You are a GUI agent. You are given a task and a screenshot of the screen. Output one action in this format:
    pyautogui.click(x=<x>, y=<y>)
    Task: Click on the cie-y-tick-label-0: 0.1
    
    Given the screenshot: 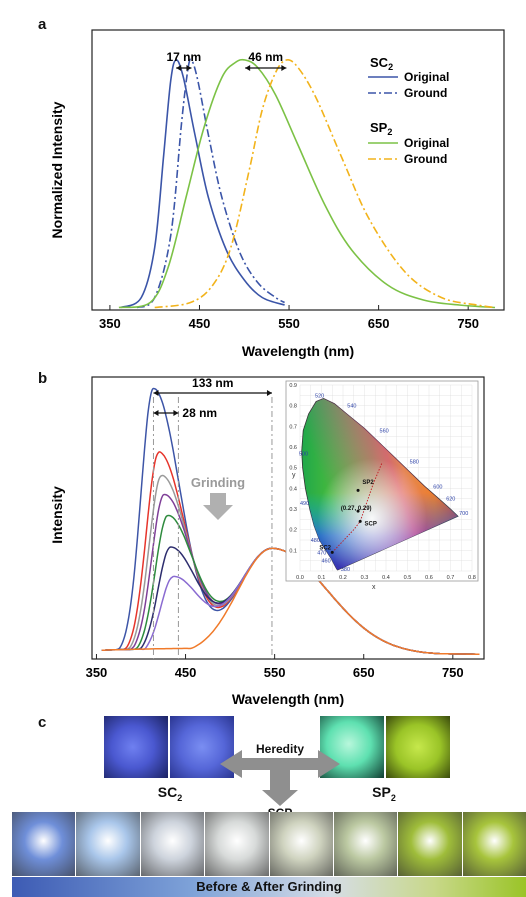 What is the action you would take?
    pyautogui.click(x=293, y=551)
    